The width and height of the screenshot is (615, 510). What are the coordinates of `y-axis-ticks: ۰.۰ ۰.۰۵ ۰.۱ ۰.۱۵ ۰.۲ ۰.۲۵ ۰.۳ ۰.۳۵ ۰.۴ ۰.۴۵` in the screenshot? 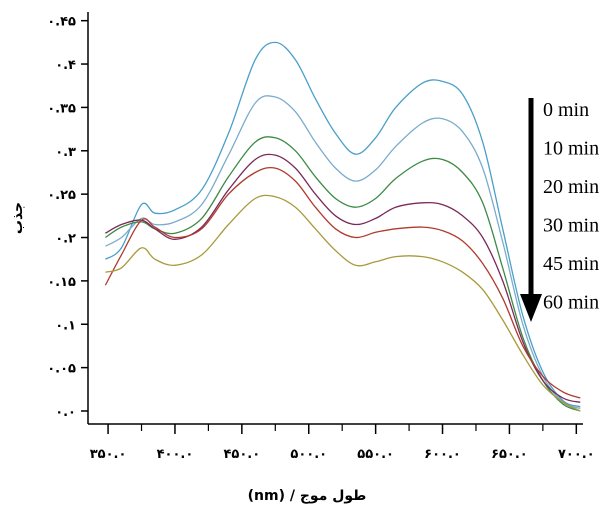 It's located at (67, 217).